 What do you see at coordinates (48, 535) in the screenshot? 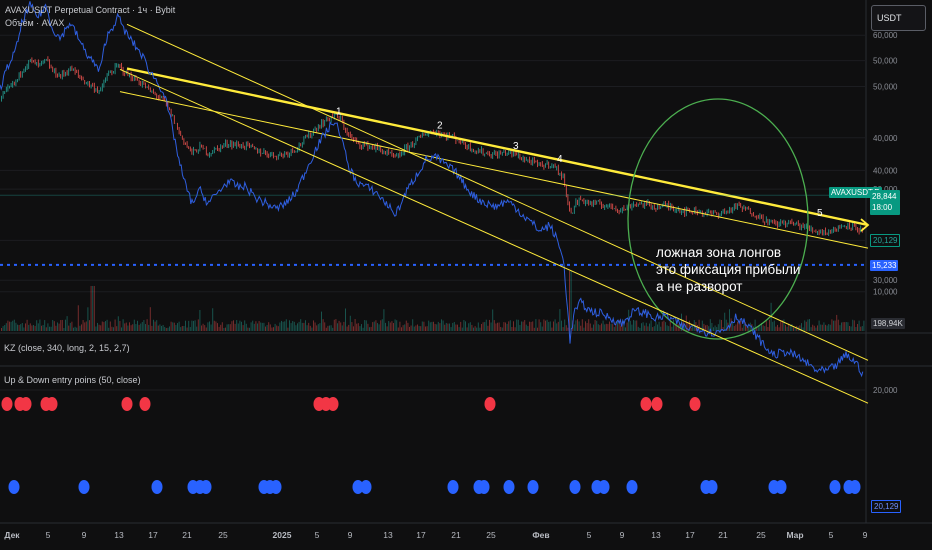
I see `x-tick-label: 5` at bounding box center [48, 535].